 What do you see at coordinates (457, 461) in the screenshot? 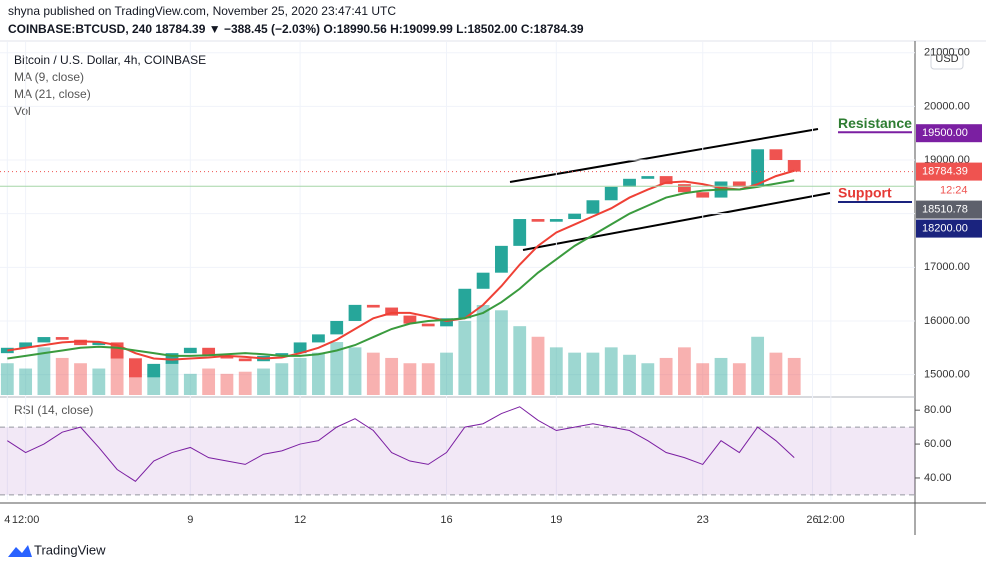
I see `rsi-band` at bounding box center [457, 461].